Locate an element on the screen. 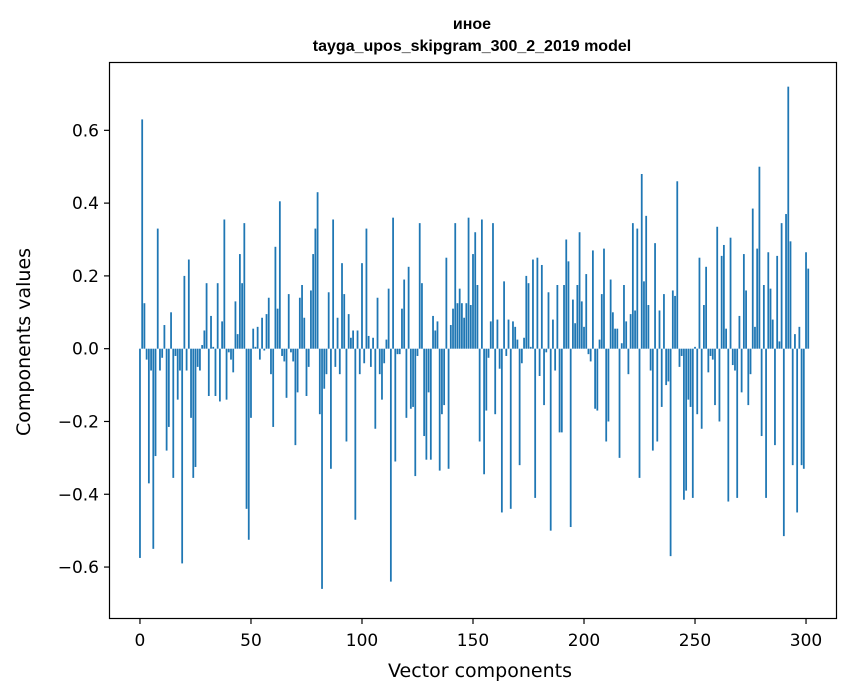 The width and height of the screenshot is (867, 696). y-tick-label: −0.2 is located at coordinates (78, 422).